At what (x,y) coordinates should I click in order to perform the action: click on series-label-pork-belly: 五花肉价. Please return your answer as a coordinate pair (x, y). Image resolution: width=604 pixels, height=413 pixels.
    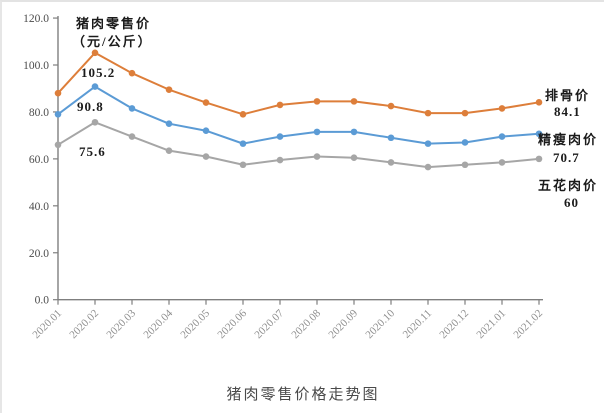
    Looking at the image, I should click on (568, 185).